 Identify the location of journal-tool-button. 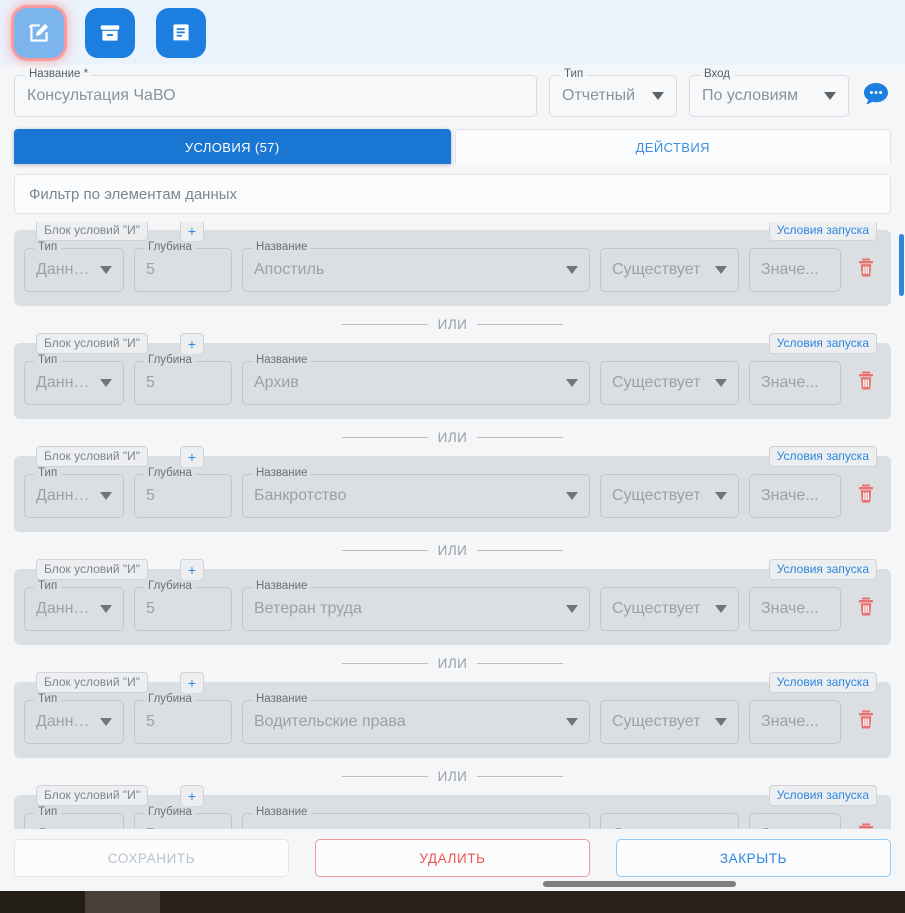
(181, 32).